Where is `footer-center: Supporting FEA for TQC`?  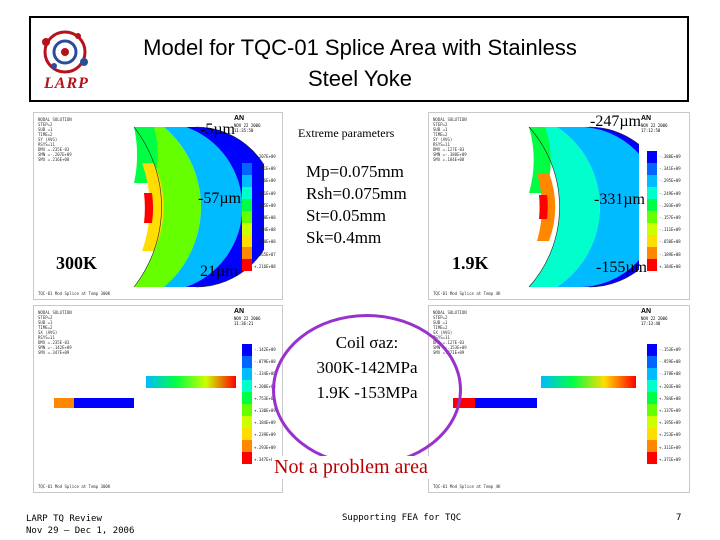
footer-center: Supporting FEA for TQC is located at coordinates (402, 518).